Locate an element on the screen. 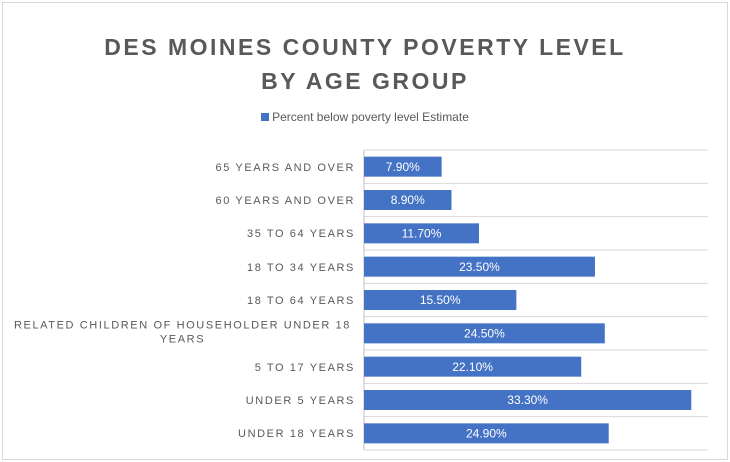  y-tick-label-box: 5 TO 17 YEARS is located at coordinates (182, 367).